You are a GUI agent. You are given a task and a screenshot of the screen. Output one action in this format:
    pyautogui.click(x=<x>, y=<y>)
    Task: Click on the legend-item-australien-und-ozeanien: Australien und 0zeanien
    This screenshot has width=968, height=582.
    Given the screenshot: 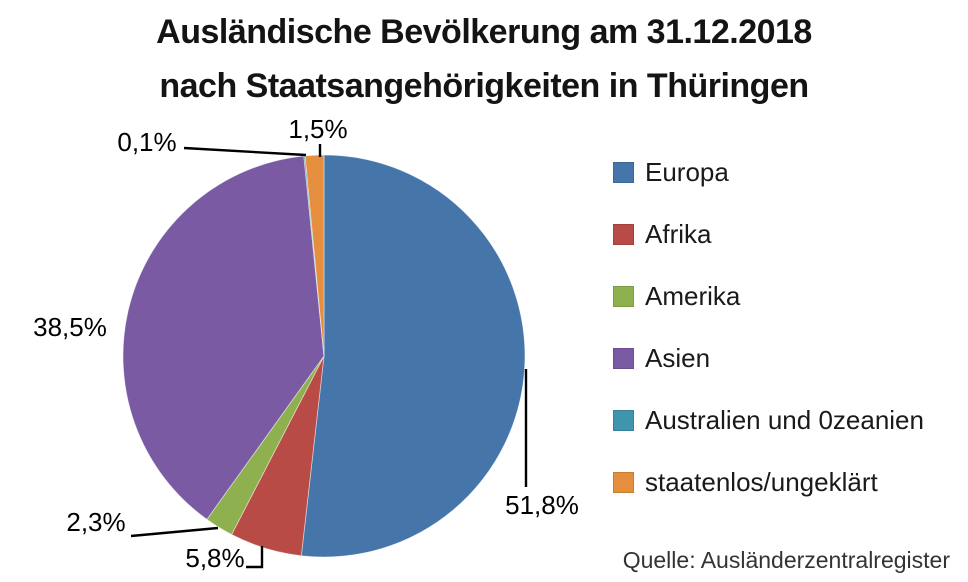 What is the action you would take?
    pyautogui.click(x=768, y=420)
    